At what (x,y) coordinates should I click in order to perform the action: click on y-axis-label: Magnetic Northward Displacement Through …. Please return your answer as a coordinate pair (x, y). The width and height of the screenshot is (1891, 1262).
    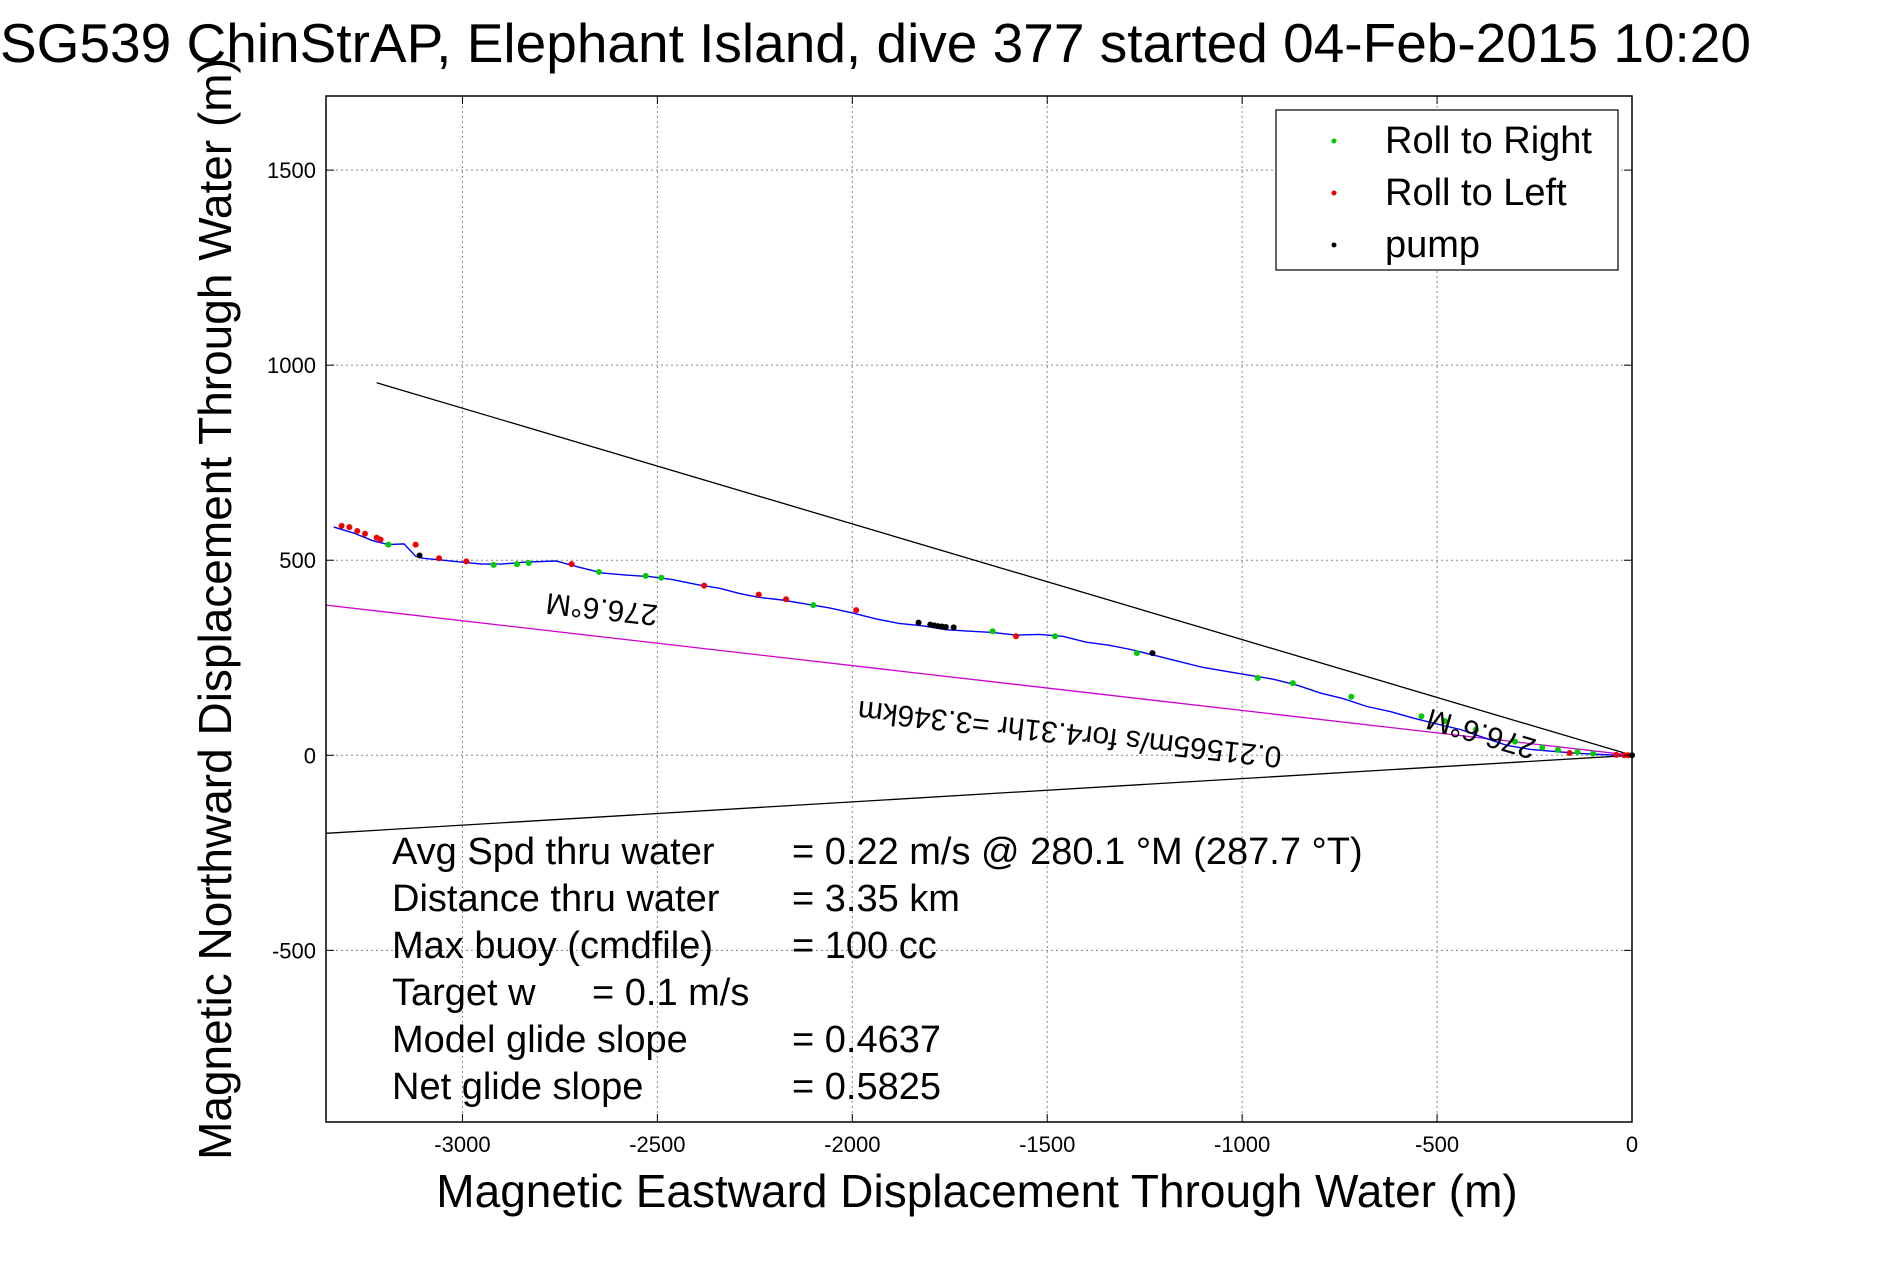
    Looking at the image, I should click on (215, 609).